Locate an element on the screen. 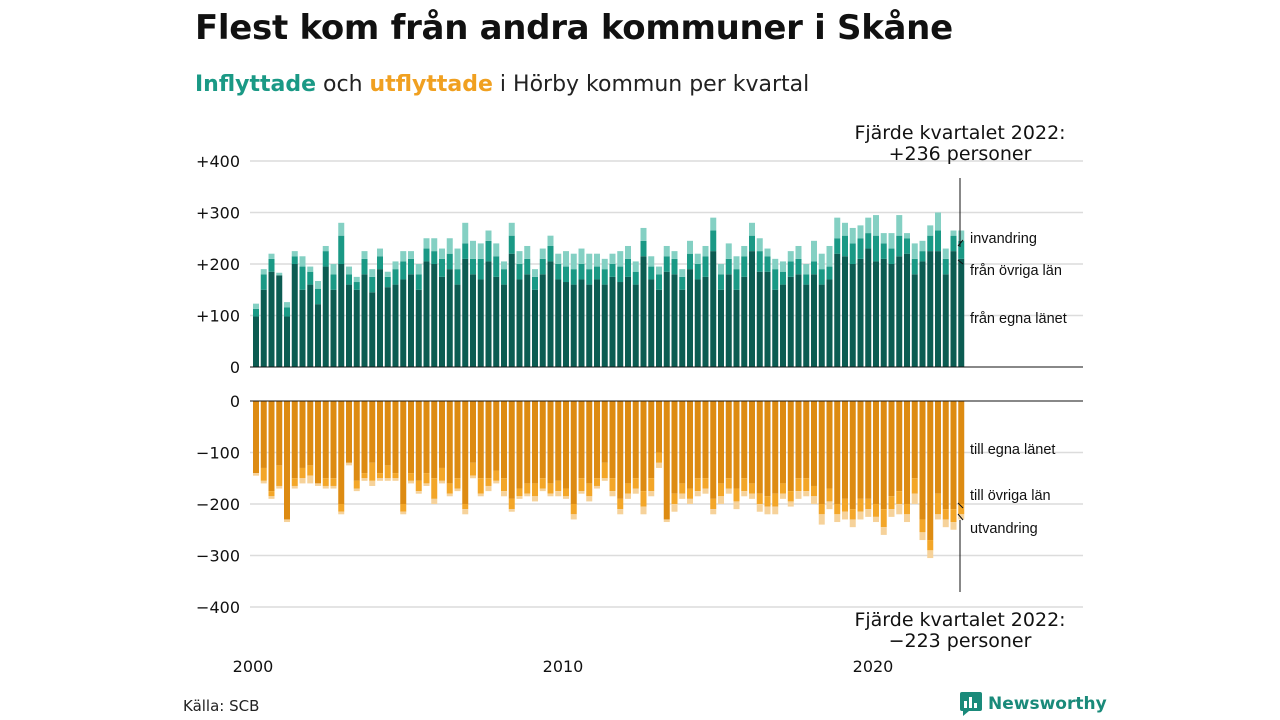 This screenshot has width=1280, height=720. legend-utvandring: utvandring is located at coordinates (1004, 529).